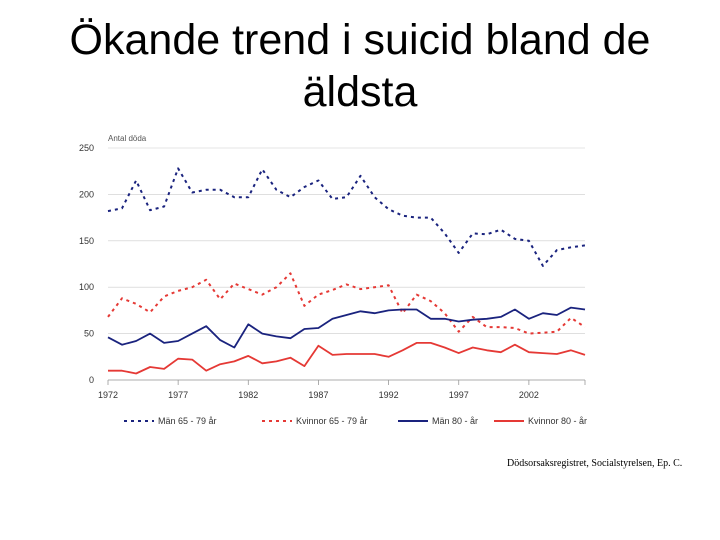  What do you see at coordinates (86, 241) in the screenshot?
I see `y-tick-label: 150` at bounding box center [86, 241].